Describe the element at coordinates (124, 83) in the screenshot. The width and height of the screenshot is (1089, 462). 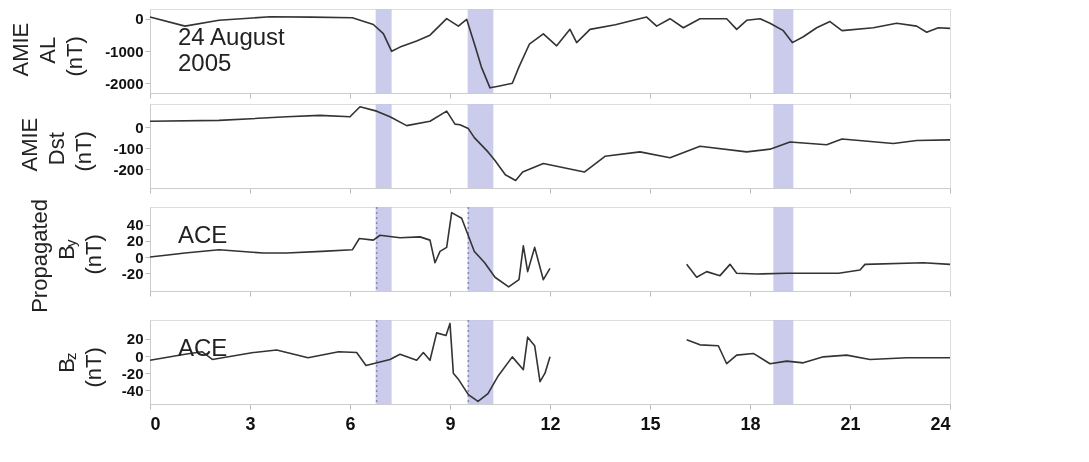
I see `y-tick-label: -2000` at that location.